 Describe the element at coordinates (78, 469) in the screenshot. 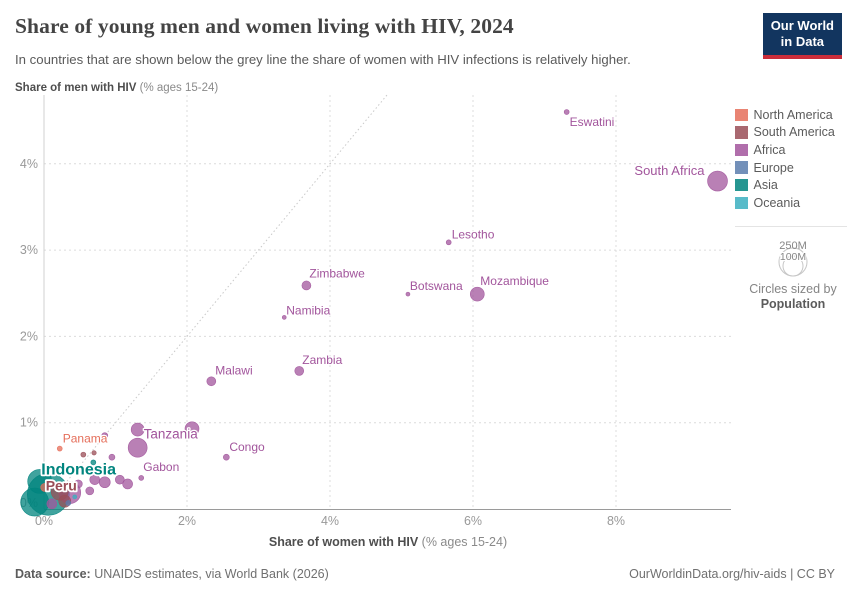

I see `country-label-indonesia: Indonesia` at that location.